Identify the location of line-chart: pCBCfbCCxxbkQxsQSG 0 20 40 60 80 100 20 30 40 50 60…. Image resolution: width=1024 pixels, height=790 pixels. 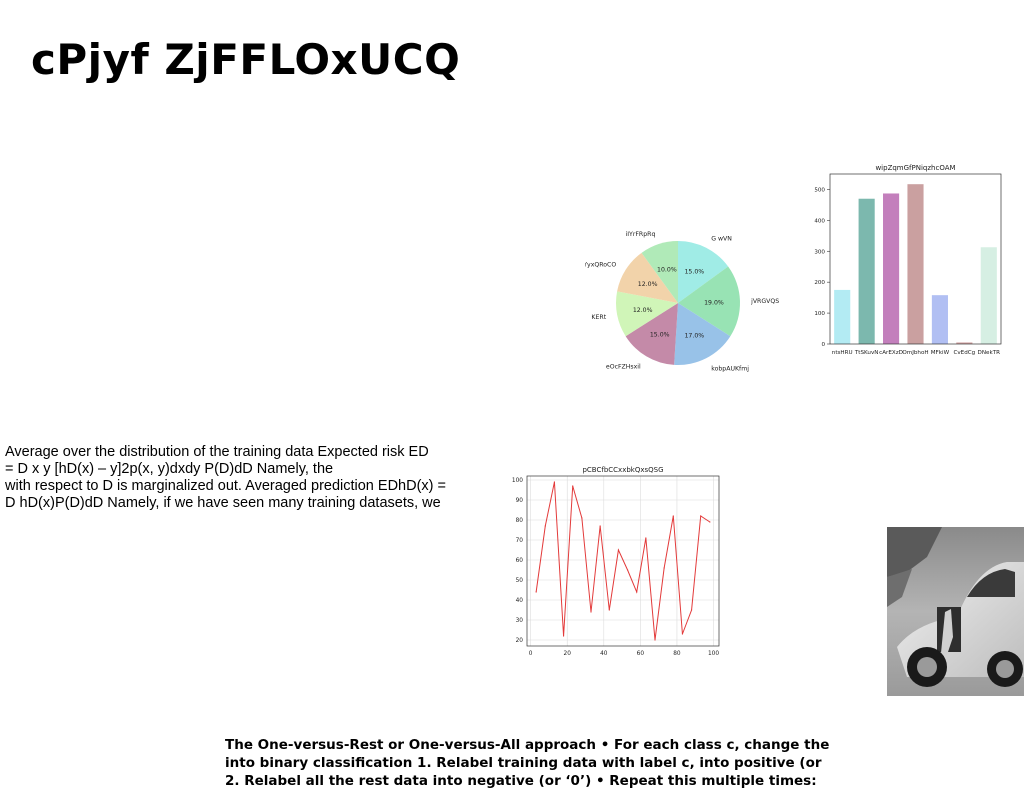
(616, 561).